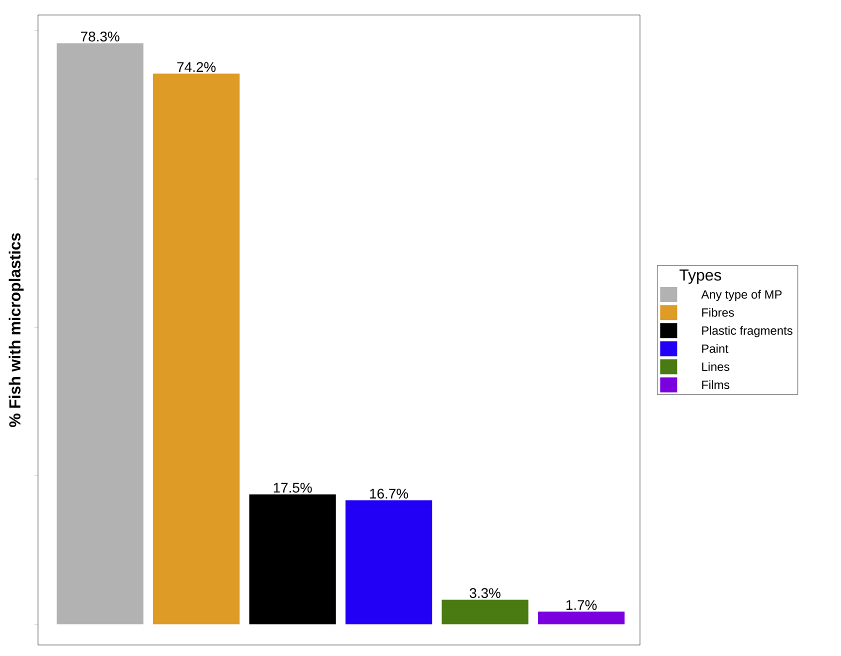  What do you see at coordinates (741, 296) in the screenshot?
I see `legend-label: Any type of MP` at bounding box center [741, 296].